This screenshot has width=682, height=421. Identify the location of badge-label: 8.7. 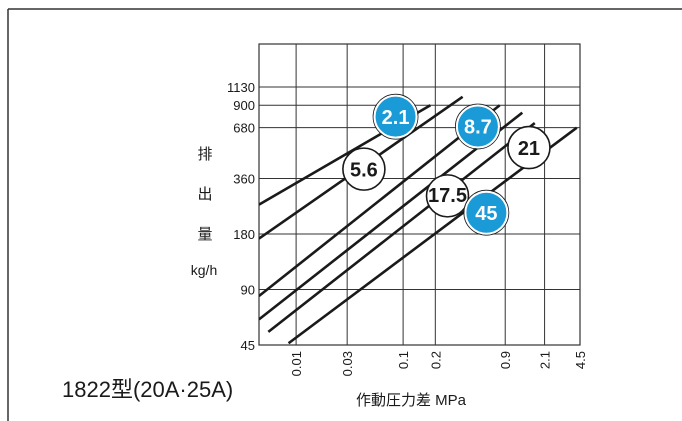
(478, 128).